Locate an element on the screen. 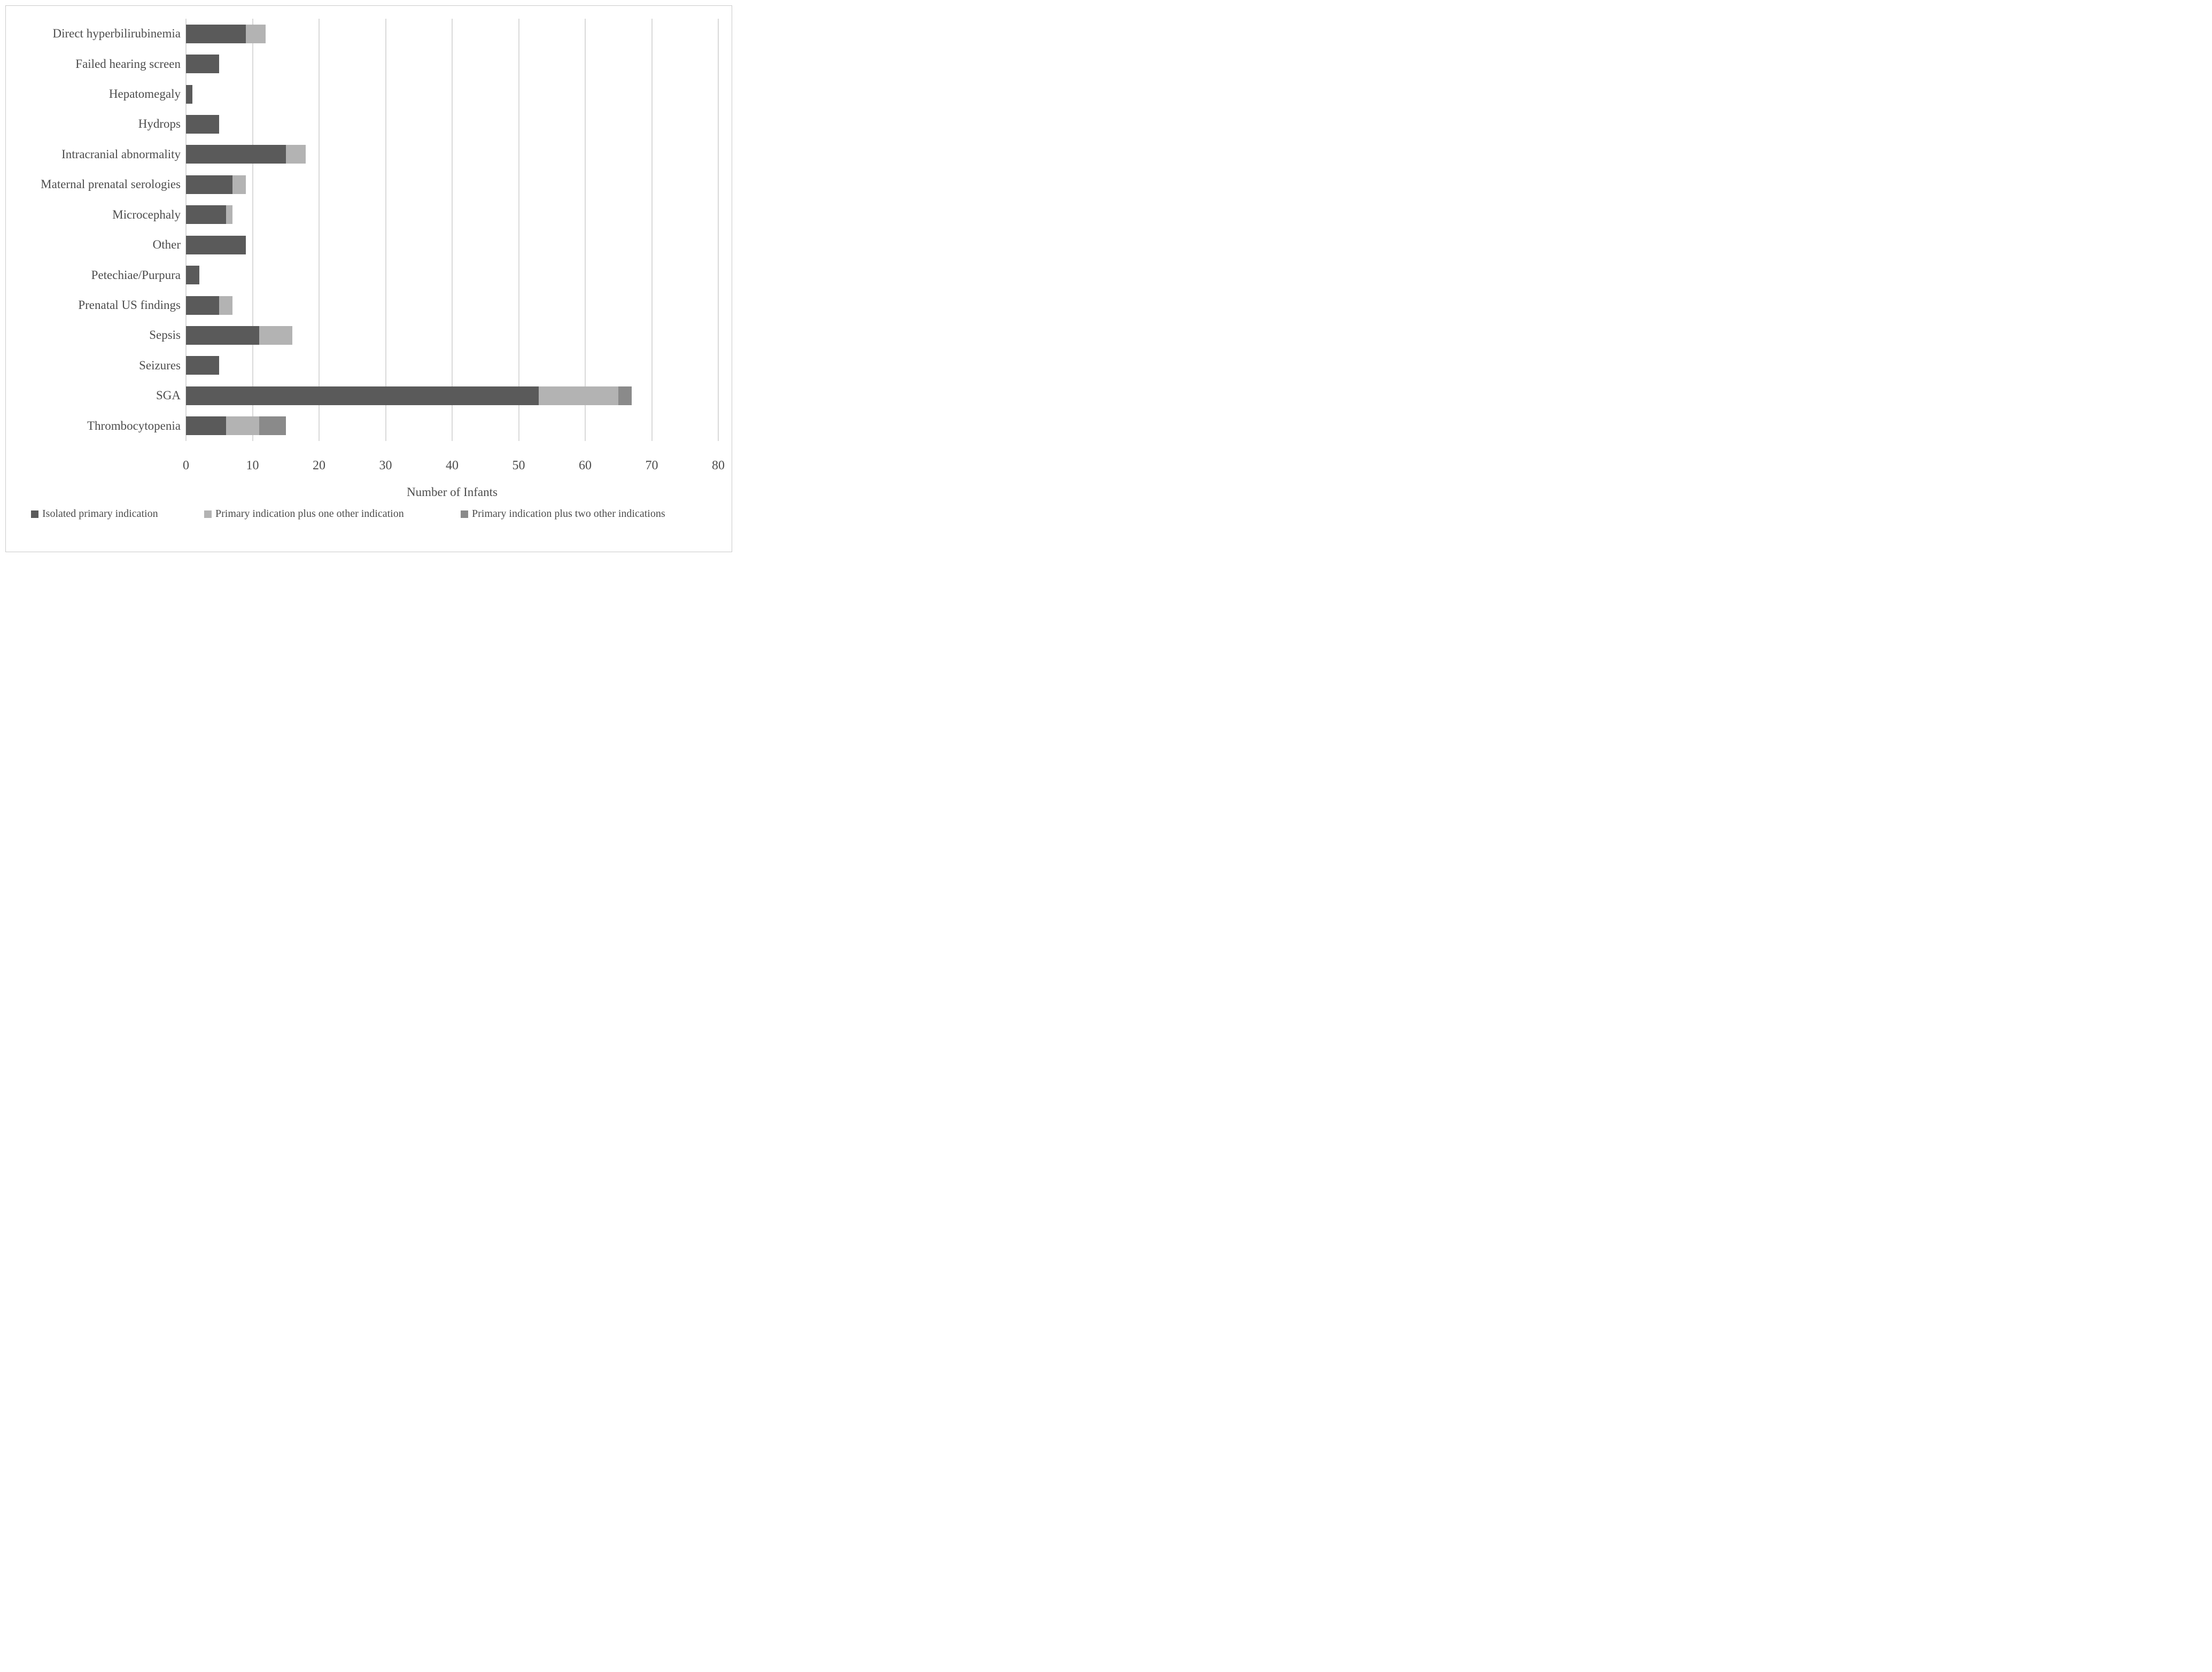 The width and height of the screenshot is (2212, 1672). legend-swatch-plus-one-other is located at coordinates (208, 514).